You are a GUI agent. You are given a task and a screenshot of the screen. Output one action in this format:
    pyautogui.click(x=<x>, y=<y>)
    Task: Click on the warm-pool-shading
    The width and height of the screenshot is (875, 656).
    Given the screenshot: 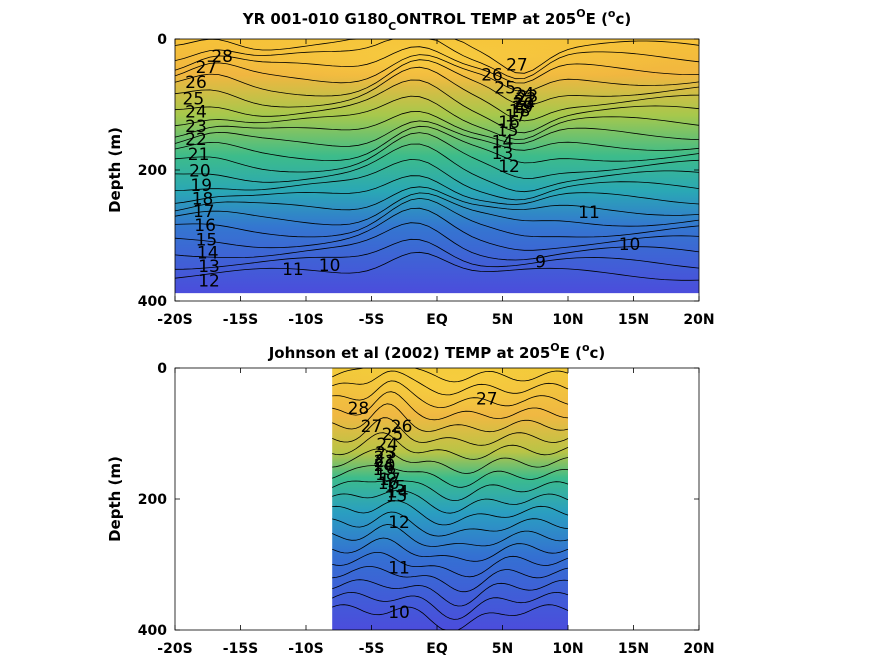 What is the action you would take?
    pyautogui.click(x=437, y=63)
    